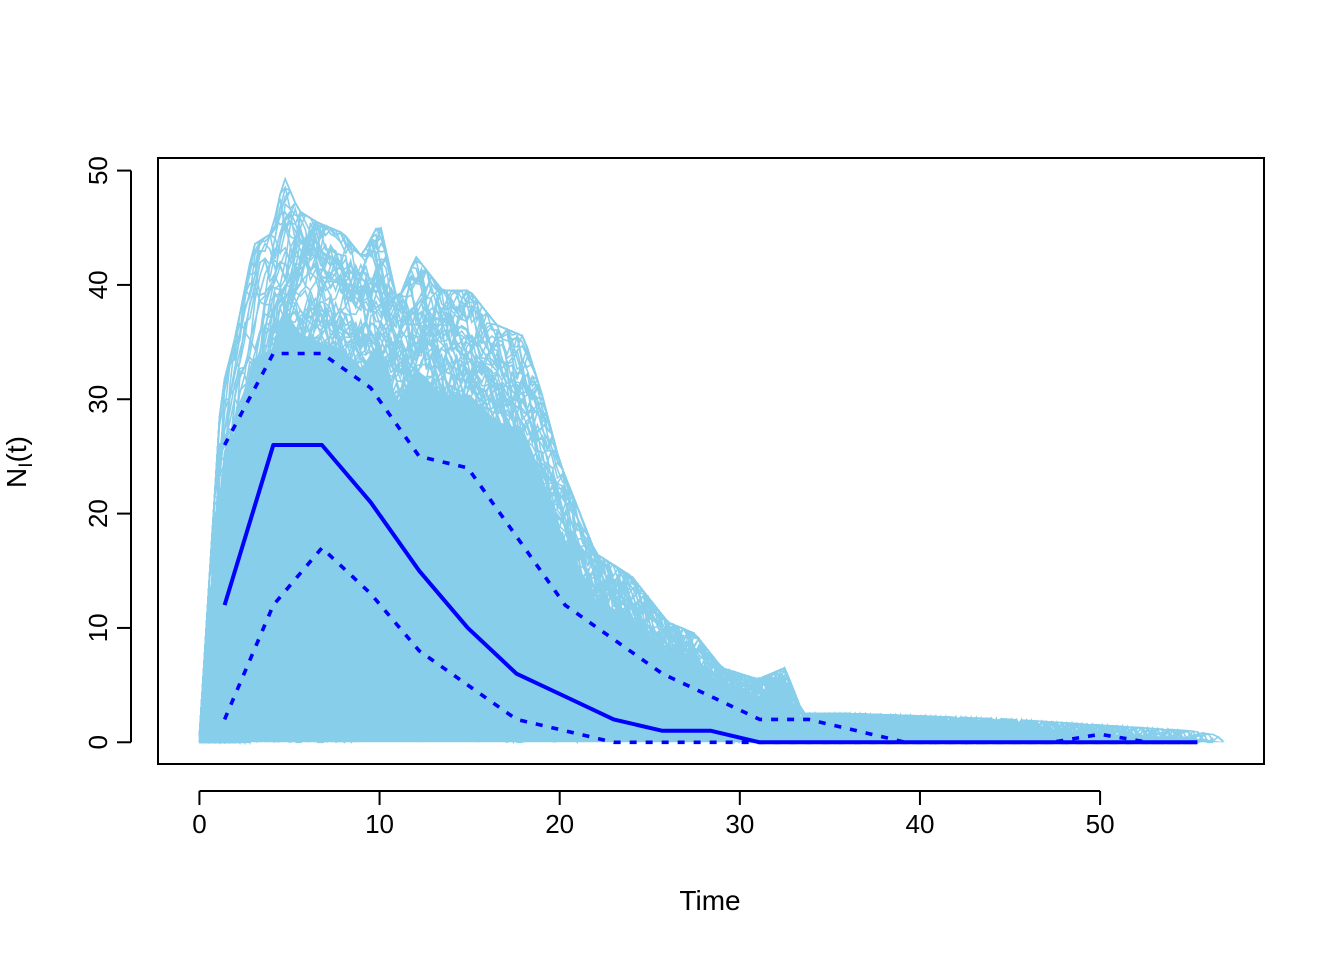 The width and height of the screenshot is (1344, 960). Describe the element at coordinates (559, 824) in the screenshot. I see `x-tick-label: 20` at that location.